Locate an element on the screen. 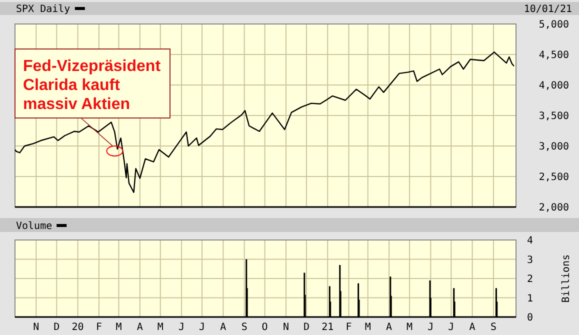  y-tick-label: 3 is located at coordinates (530, 260).